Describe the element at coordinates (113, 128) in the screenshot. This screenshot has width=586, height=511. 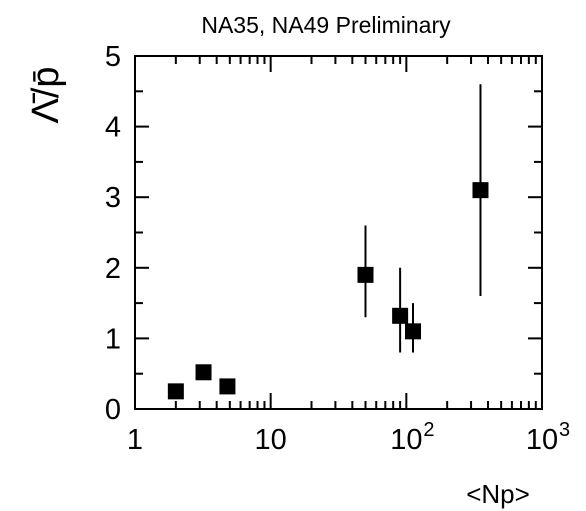
I see `y-tick-label: 4` at that location.